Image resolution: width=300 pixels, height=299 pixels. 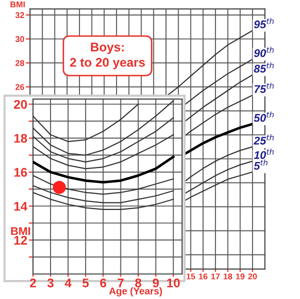 I want to click on x-tick-label: 10, so click(x=173, y=283).